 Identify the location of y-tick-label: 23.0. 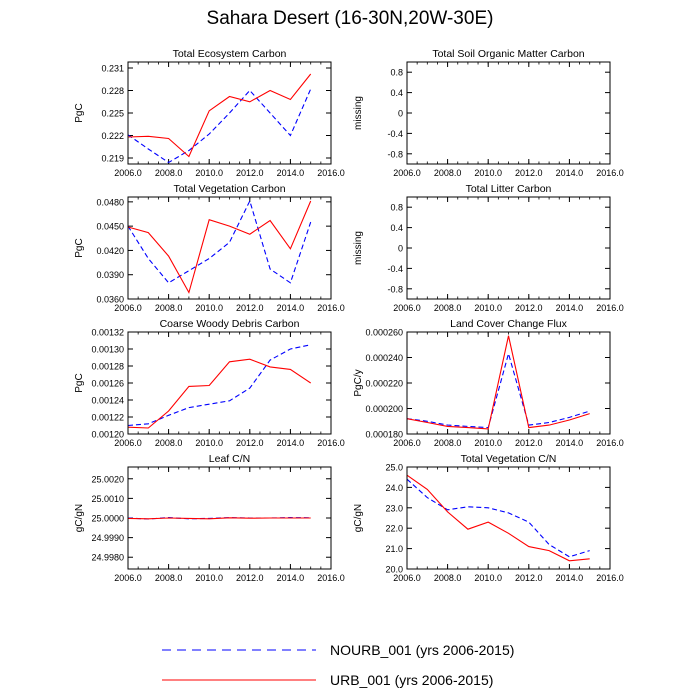
(394, 508).